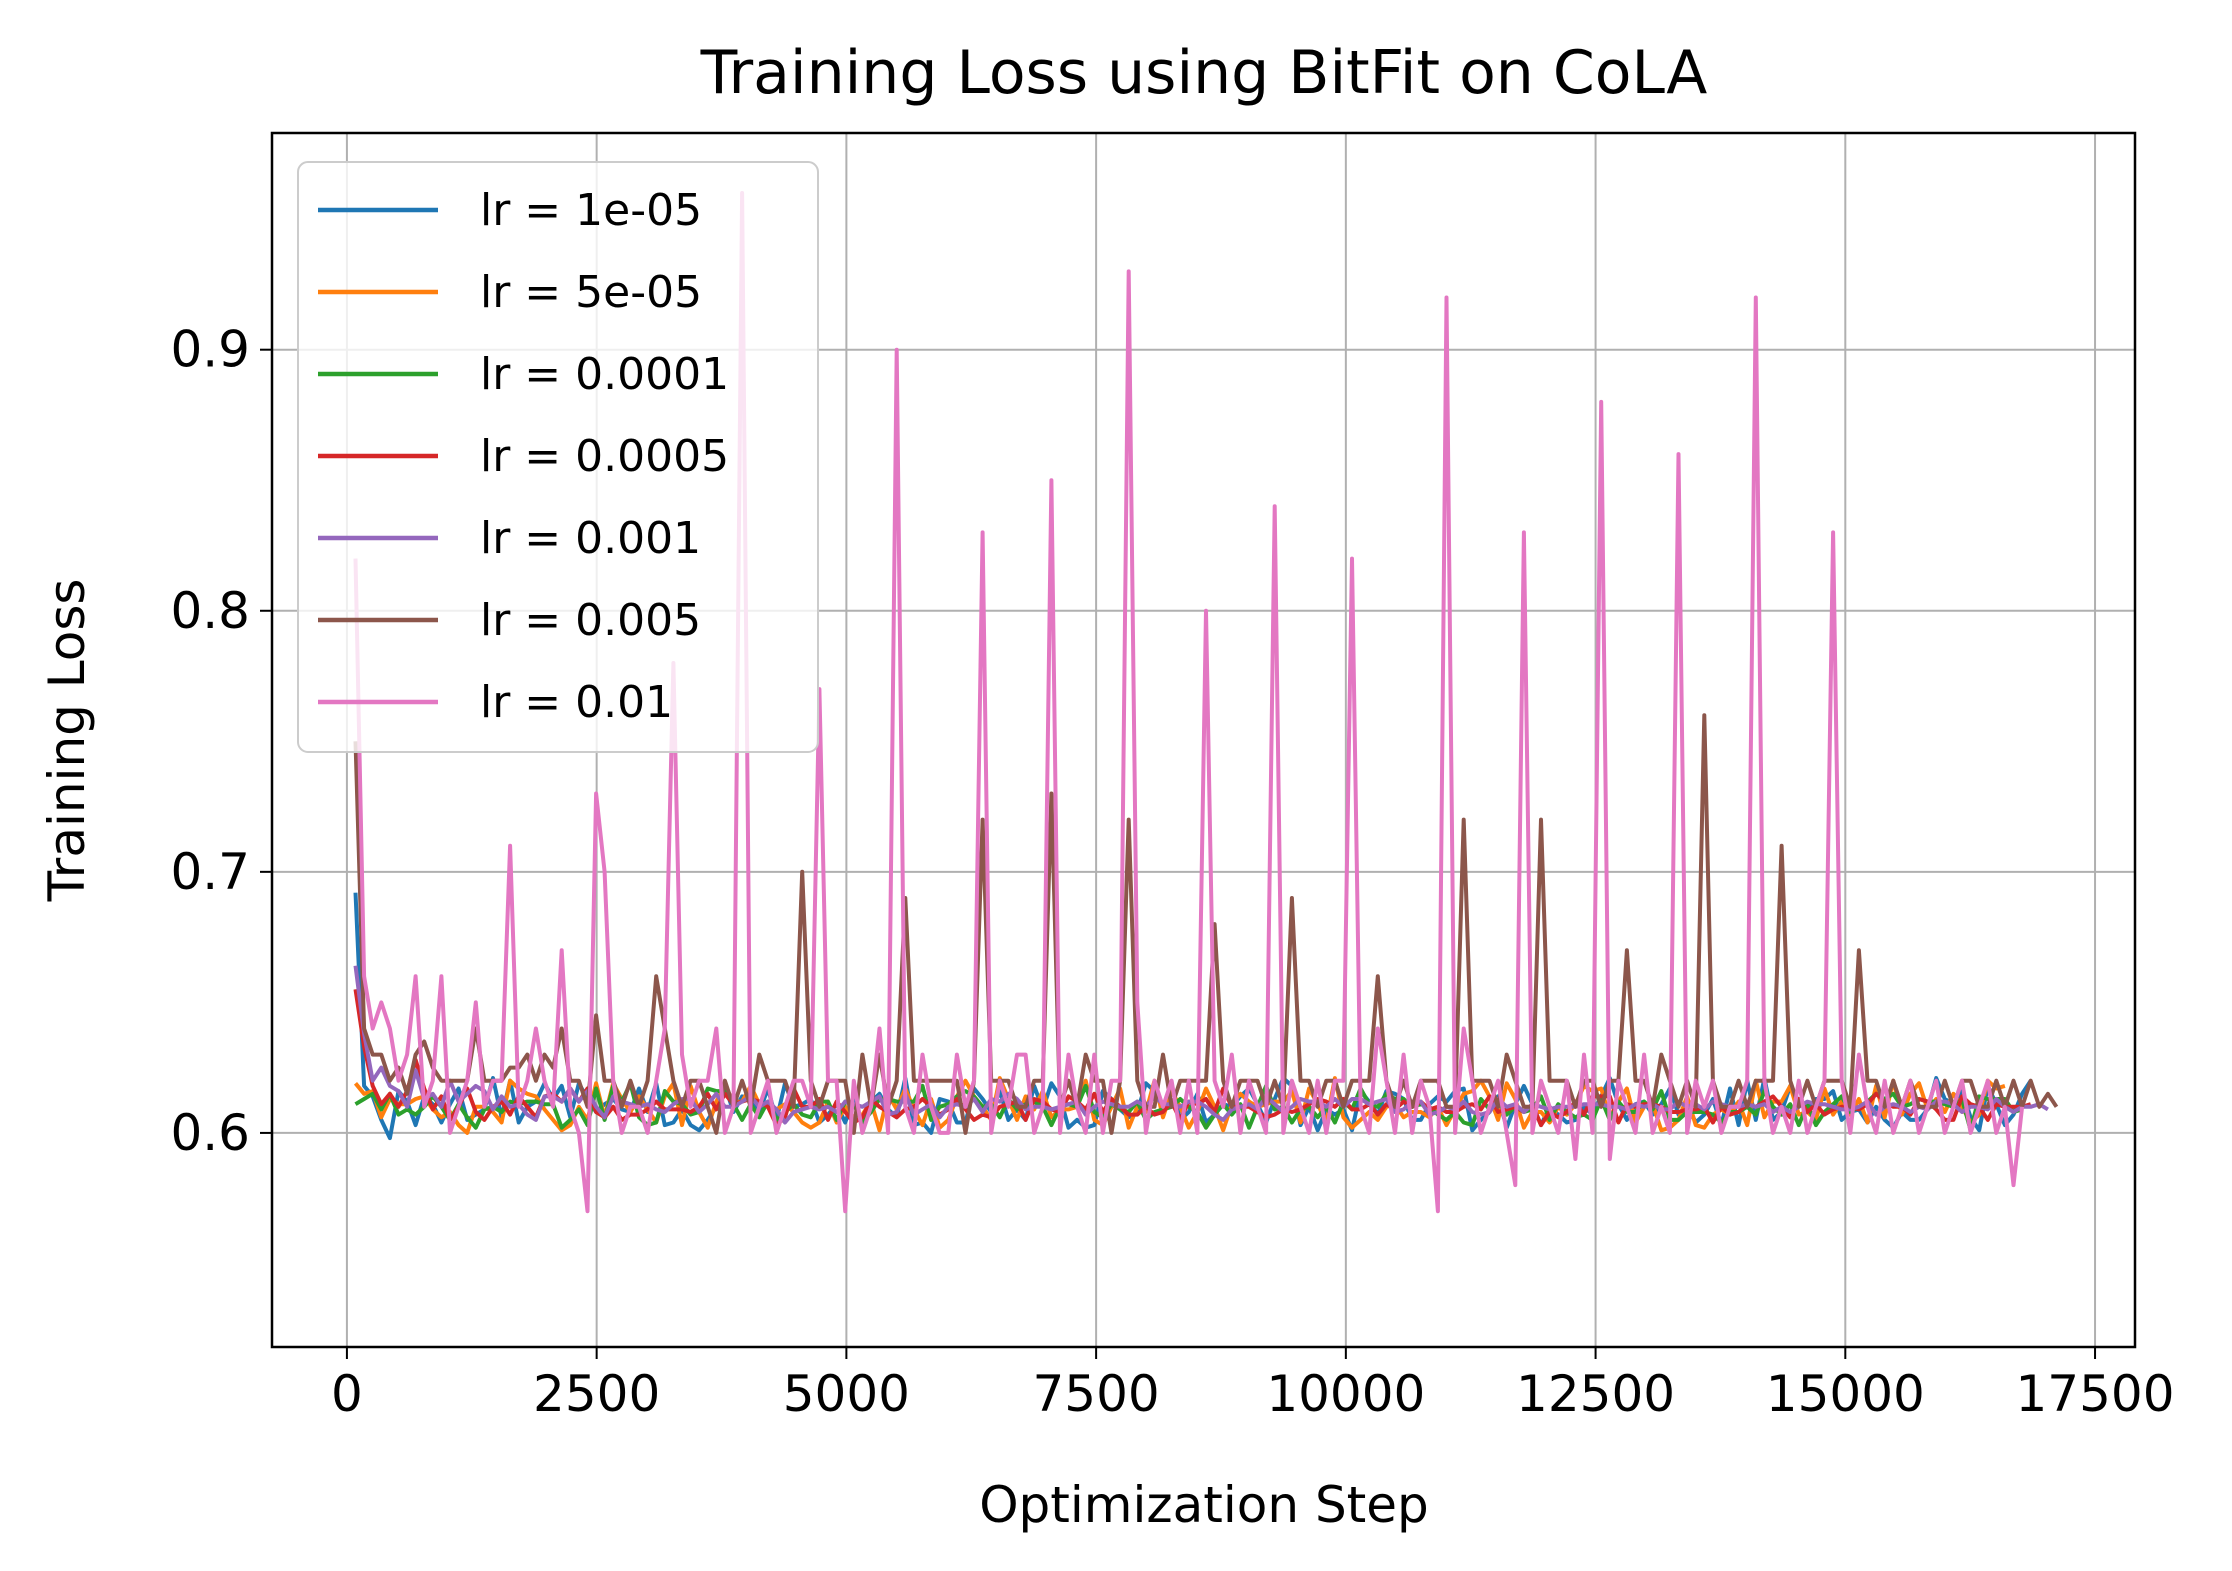 The image size is (2232, 1571). I want to click on x-tick-label: 17500, so click(2095, 1394).